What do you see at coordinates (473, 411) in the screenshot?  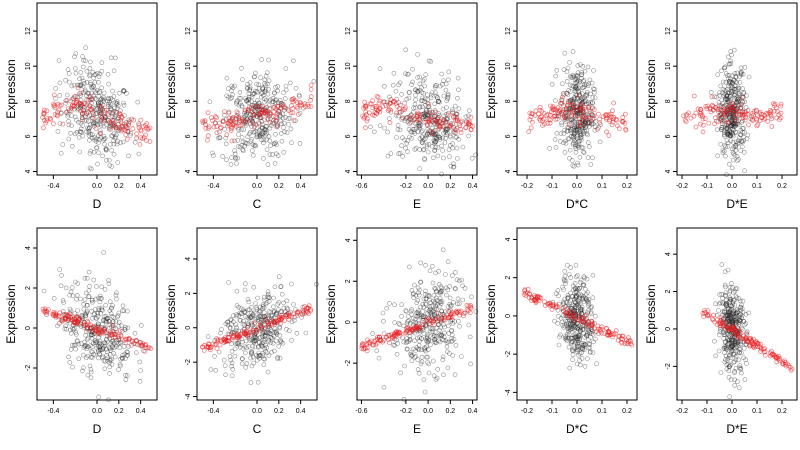 I see `x-tick-label: 0.4` at bounding box center [473, 411].